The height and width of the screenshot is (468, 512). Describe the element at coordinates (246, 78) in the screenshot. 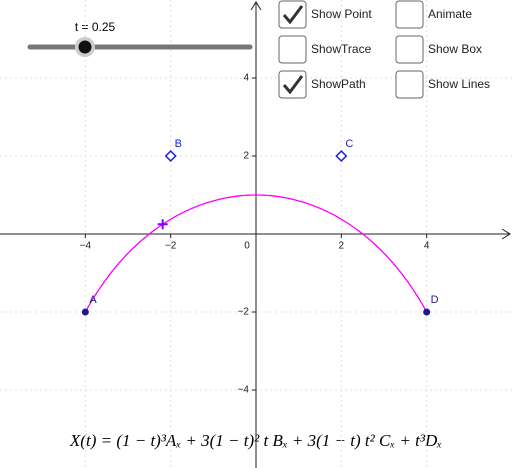

I see `y-tick-label: 4` at that location.